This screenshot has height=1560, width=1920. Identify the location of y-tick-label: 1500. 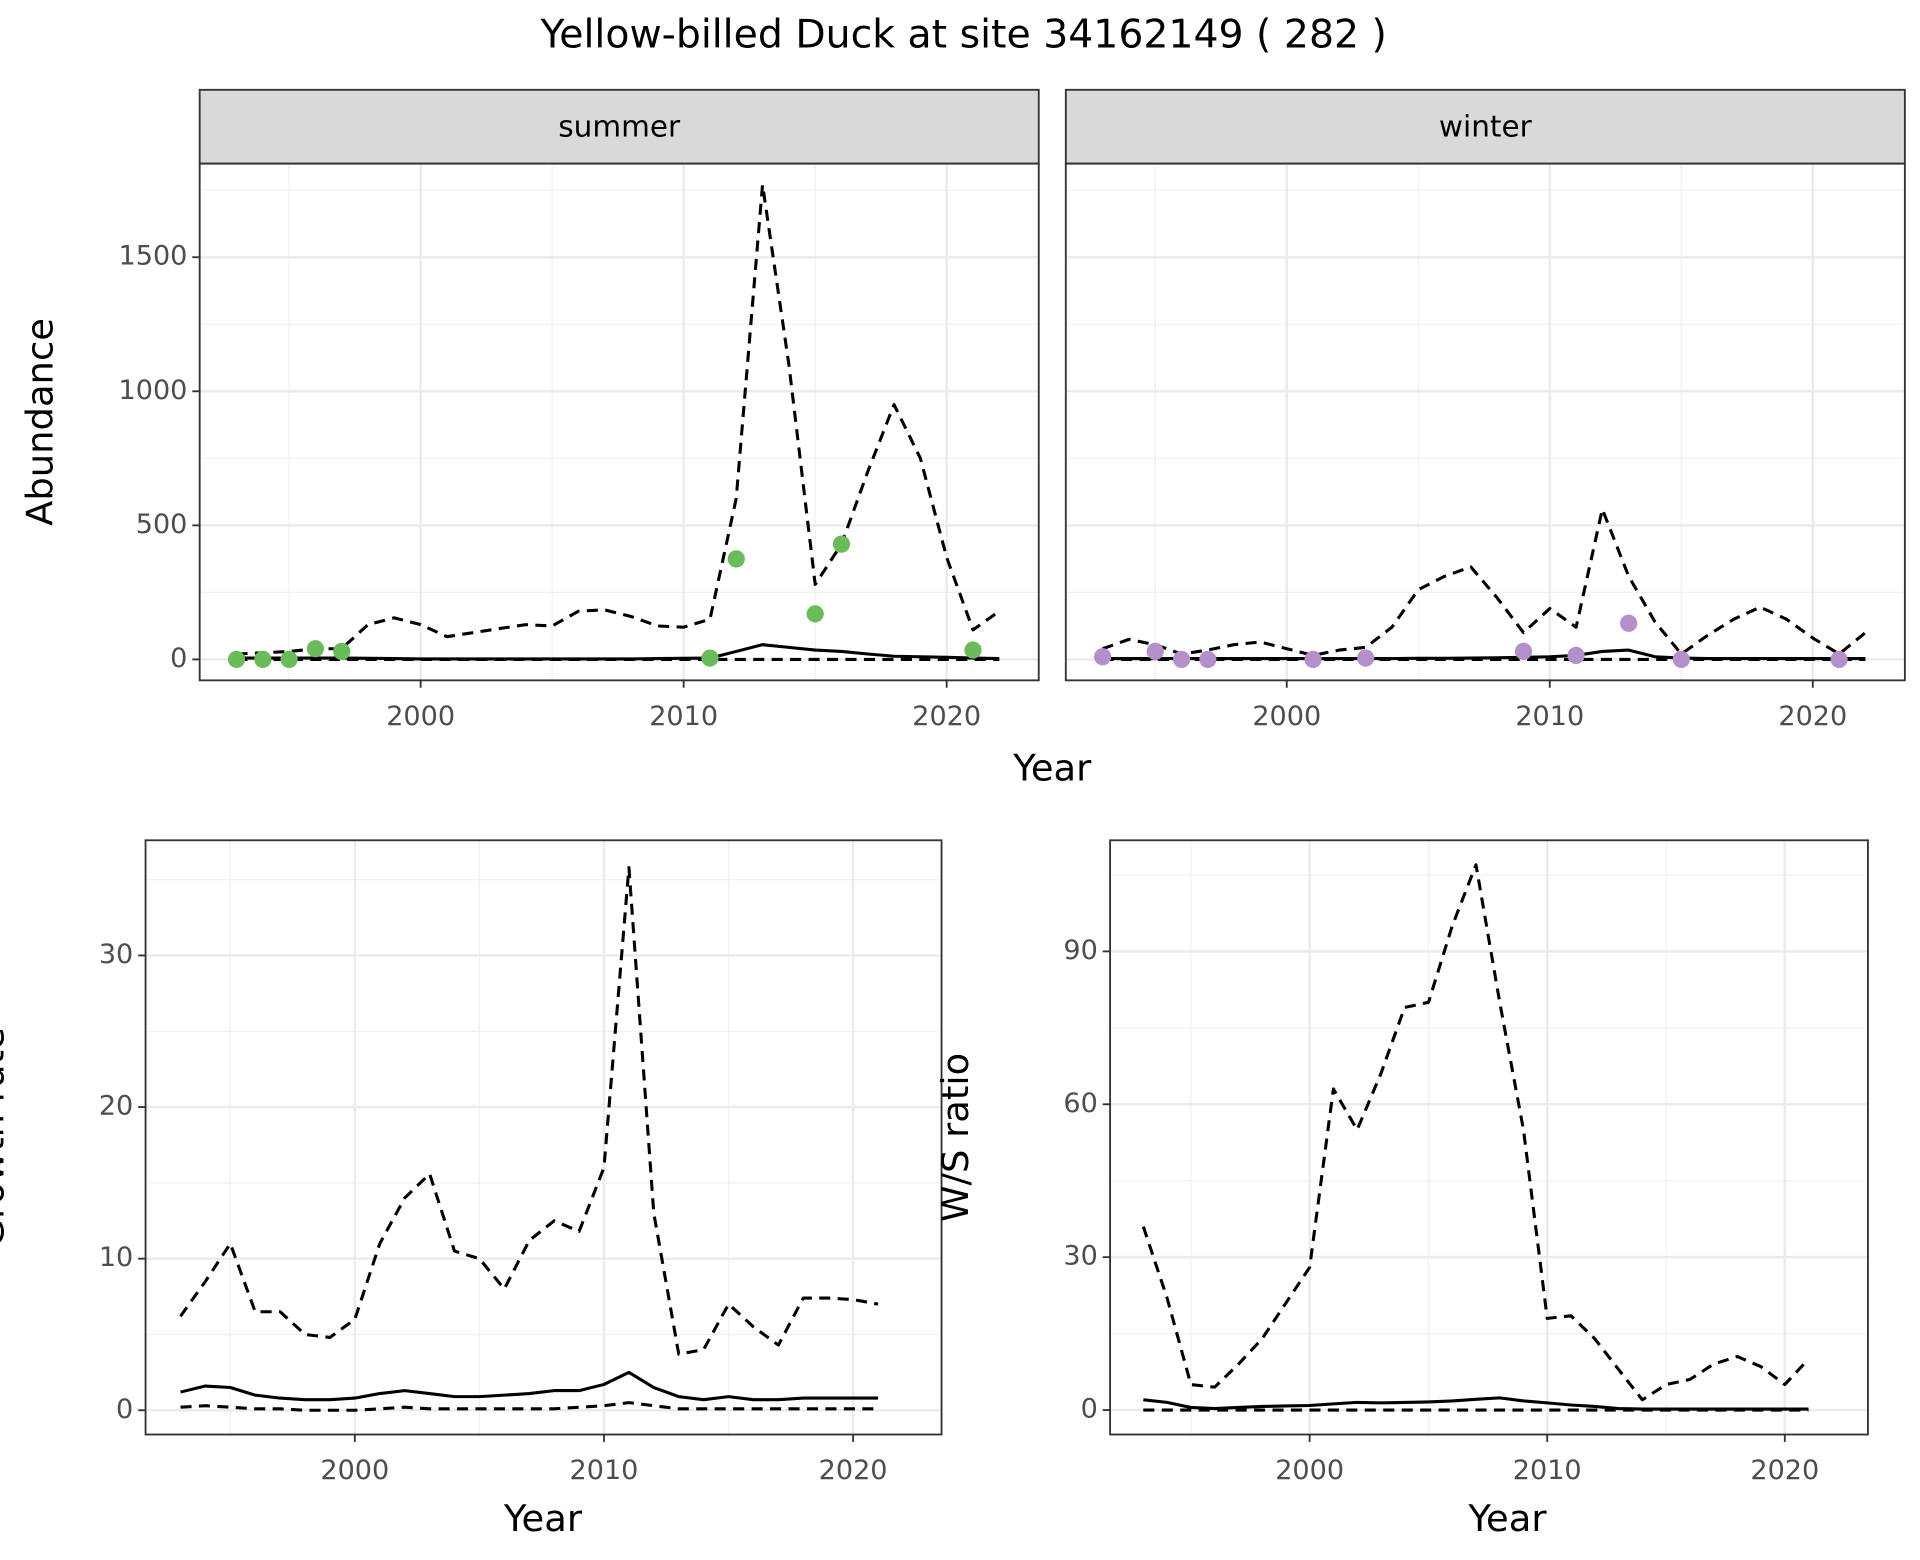
(153, 256).